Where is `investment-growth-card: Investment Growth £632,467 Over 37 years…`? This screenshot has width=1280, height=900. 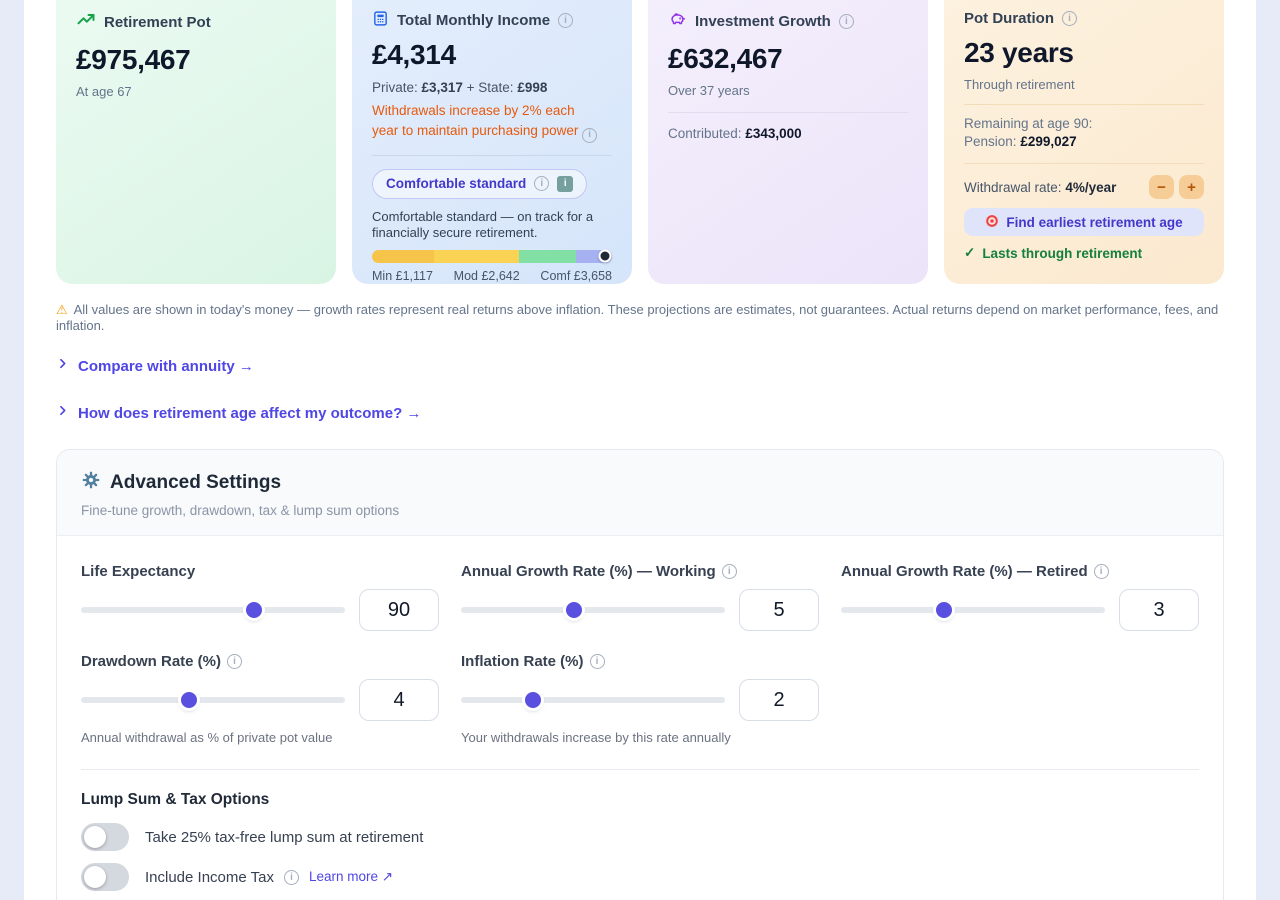
investment-growth-card: Investment Growth £632,467 Over 37 years… is located at coordinates (788, 142).